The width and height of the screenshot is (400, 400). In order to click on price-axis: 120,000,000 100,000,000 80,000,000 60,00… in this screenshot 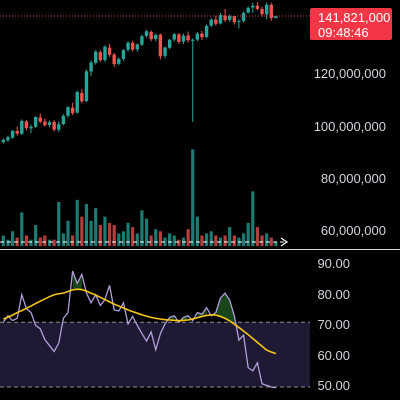, I will do `click(350, 152)`.